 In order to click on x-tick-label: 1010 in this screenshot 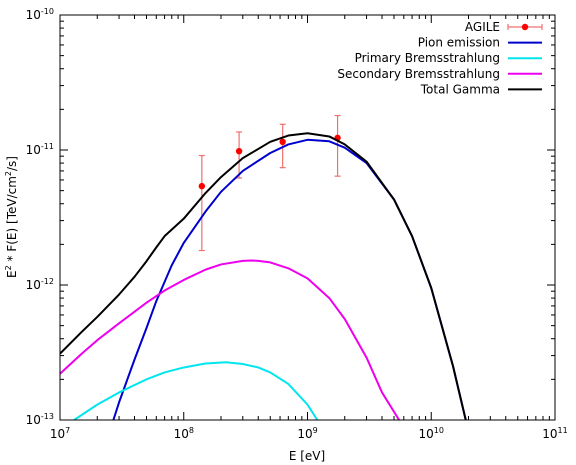, I will do `click(431, 433)`.